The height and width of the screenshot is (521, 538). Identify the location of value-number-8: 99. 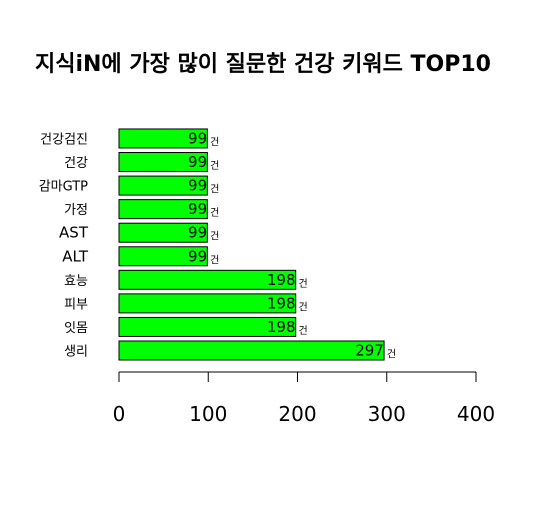
(197, 186).